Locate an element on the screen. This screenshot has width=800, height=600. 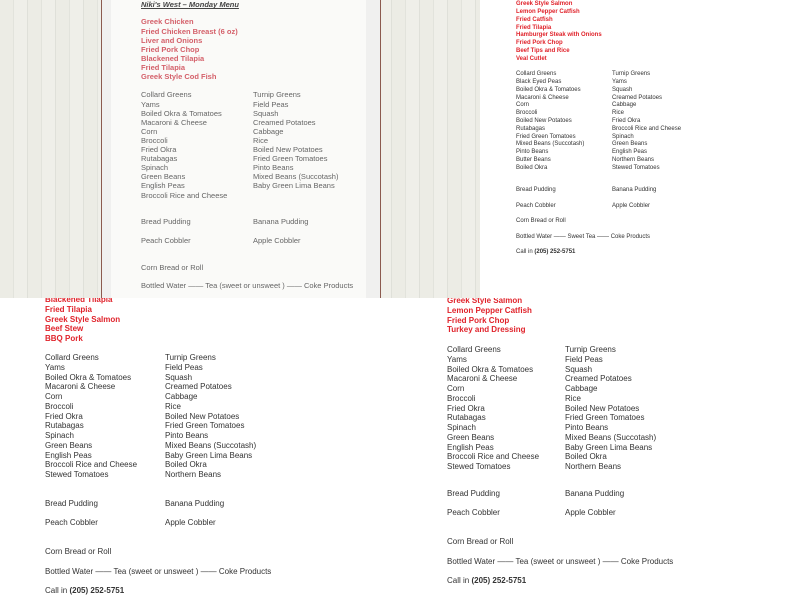
entree-item: Fried Chicken Breast (6 oz) is located at coordinates (189, 31).